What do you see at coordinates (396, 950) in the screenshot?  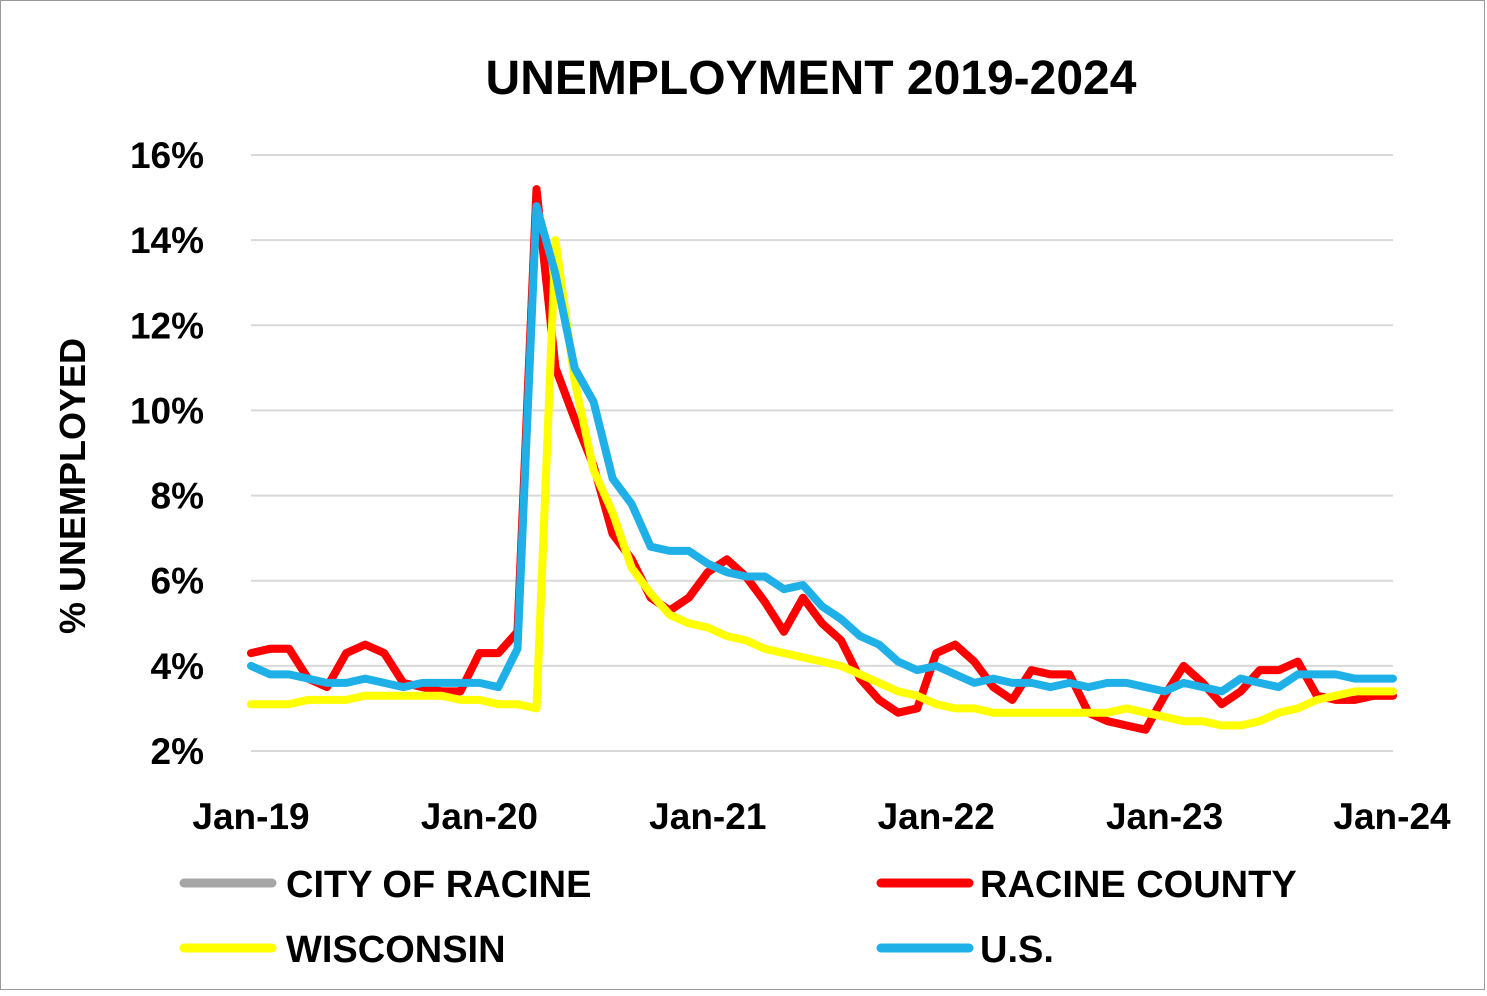 I see `legend-label: WISCONSIN` at bounding box center [396, 950].